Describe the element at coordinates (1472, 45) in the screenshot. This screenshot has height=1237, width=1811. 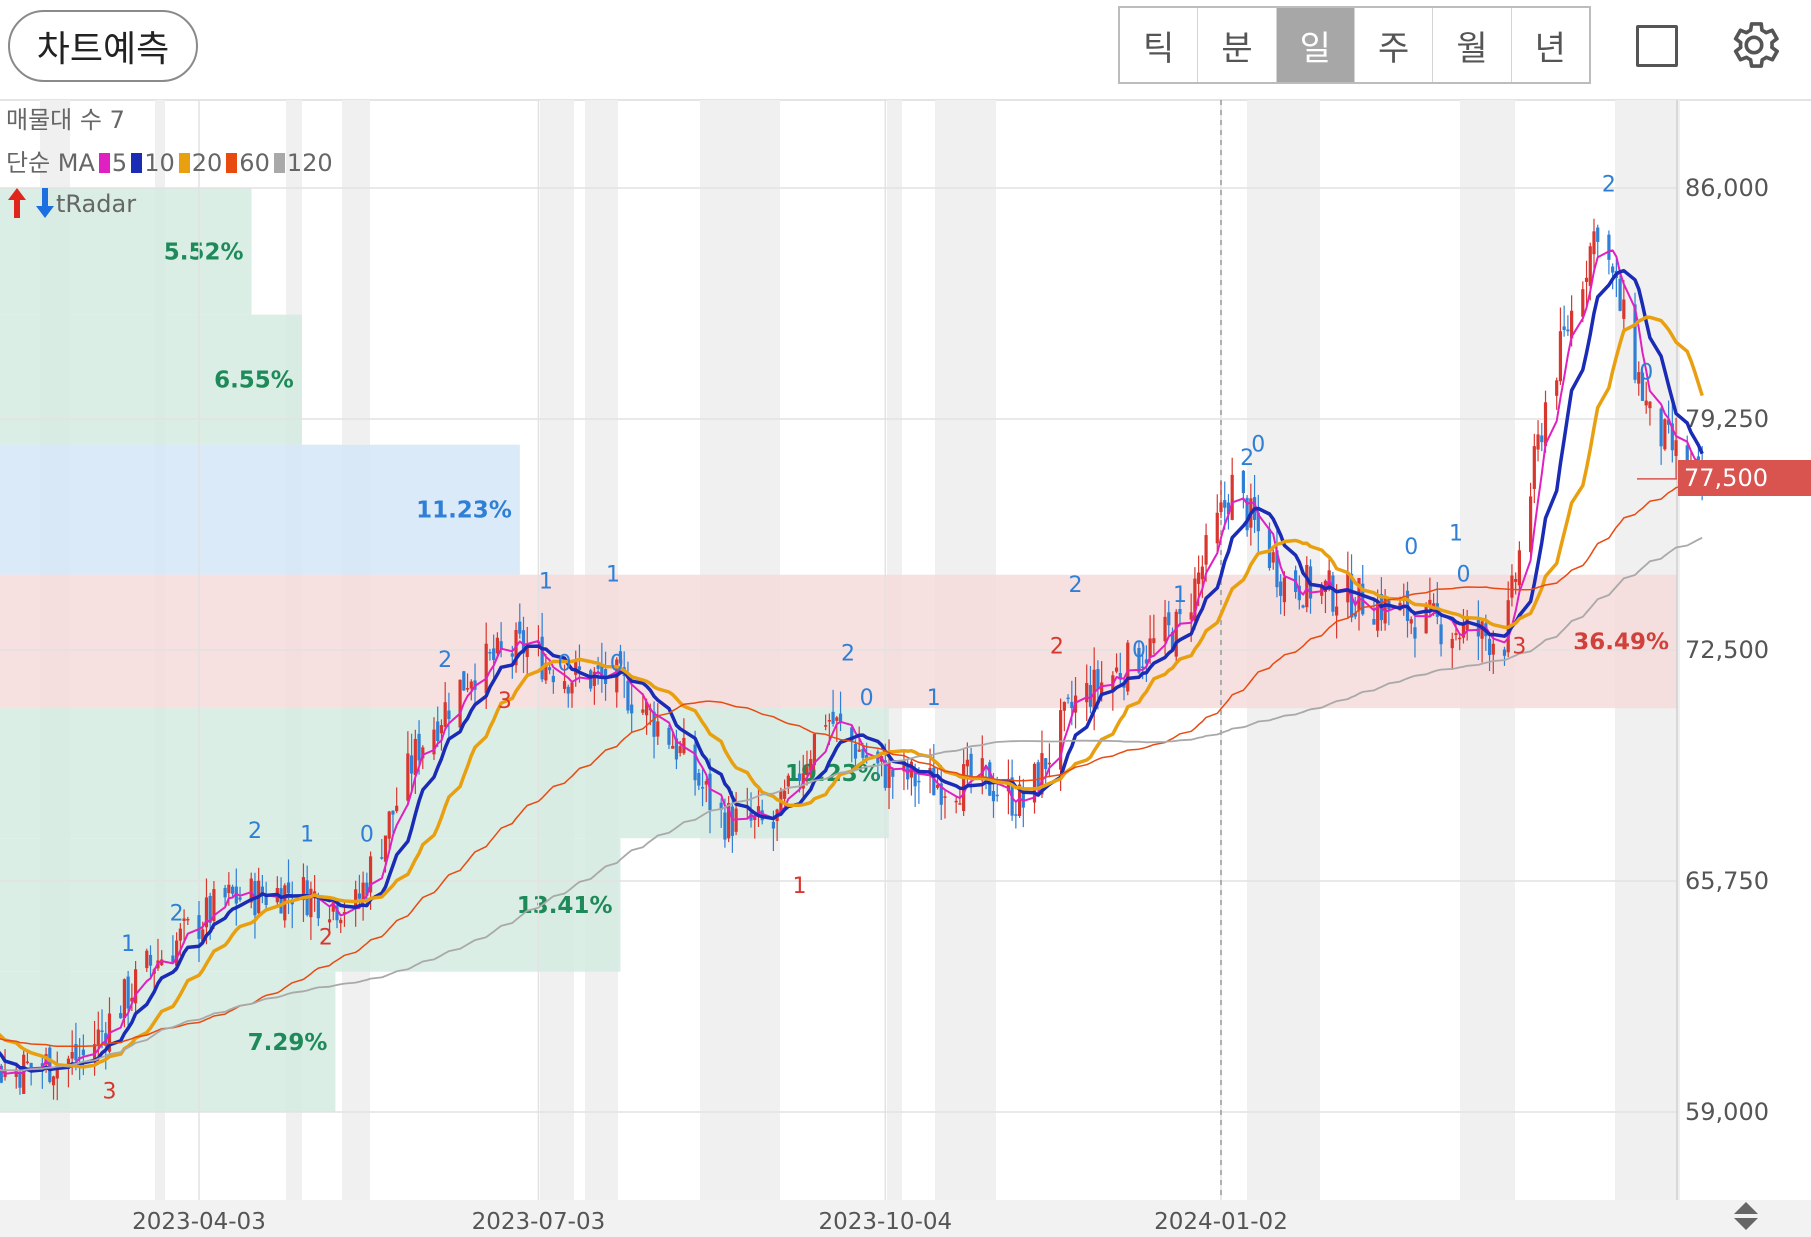
I see `tab-month: 월` at that location.